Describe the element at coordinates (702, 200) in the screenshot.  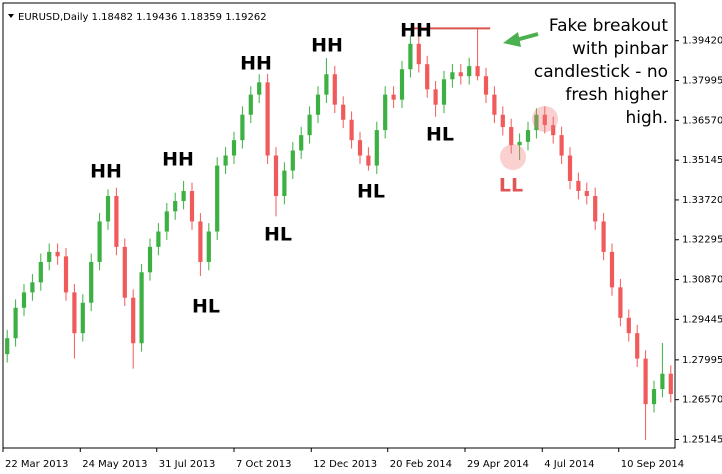
I see `y-tick-label: 1.33720` at that location.